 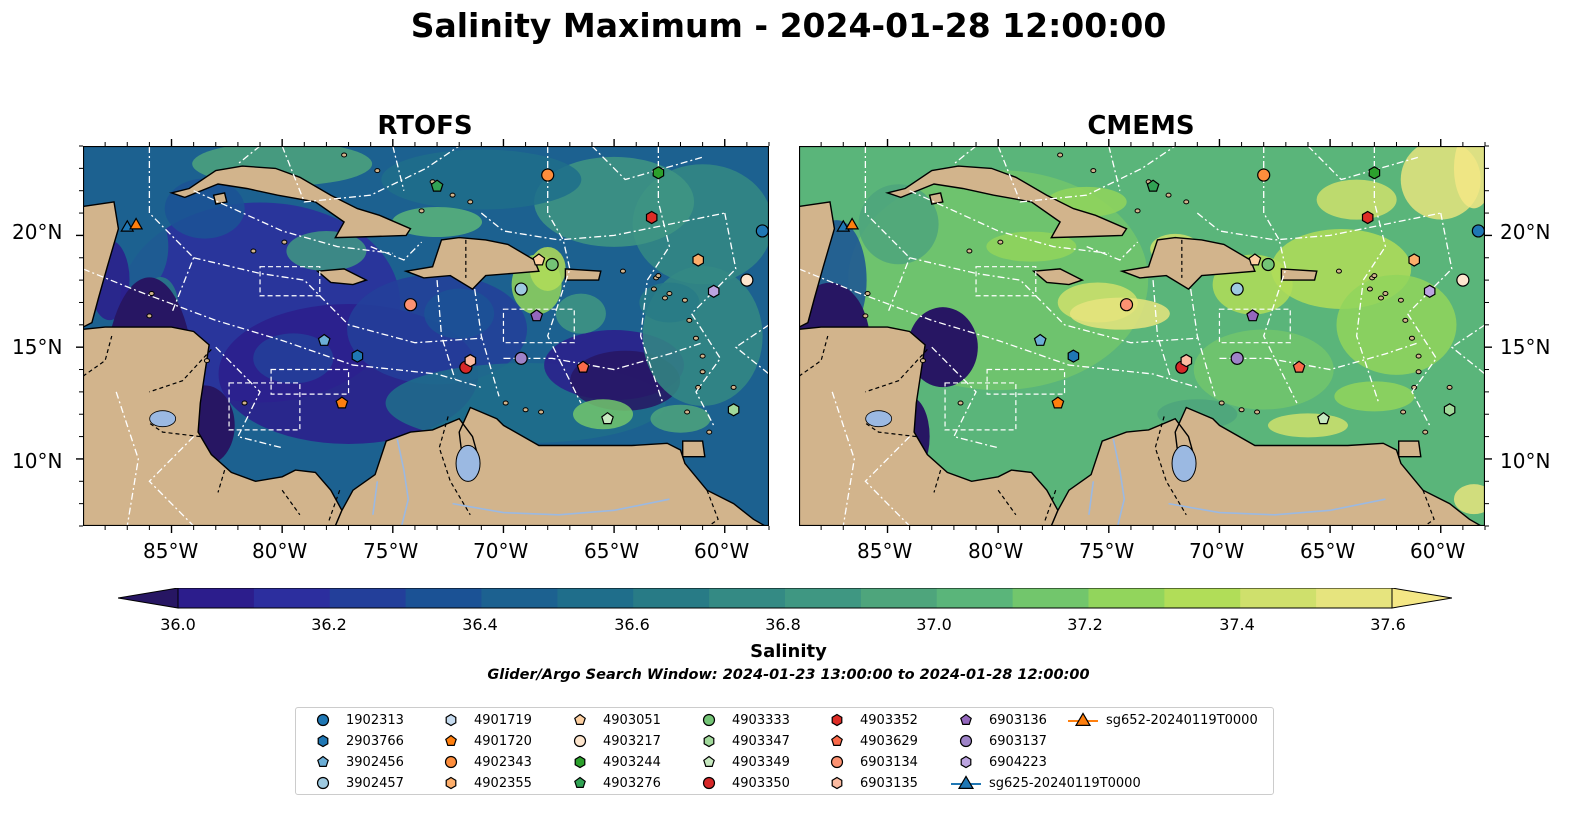 What do you see at coordinates (996, 551) in the screenshot?
I see `lon-label-80-cmems: 80°W` at bounding box center [996, 551].